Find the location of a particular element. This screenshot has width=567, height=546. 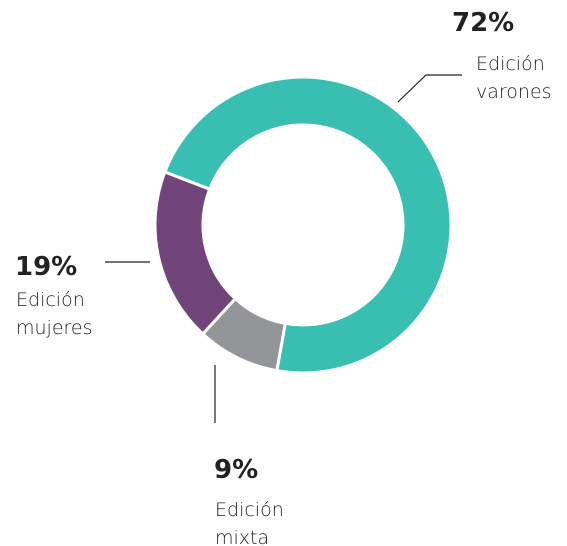

category-label: Edición mujeres is located at coordinates (54, 314).